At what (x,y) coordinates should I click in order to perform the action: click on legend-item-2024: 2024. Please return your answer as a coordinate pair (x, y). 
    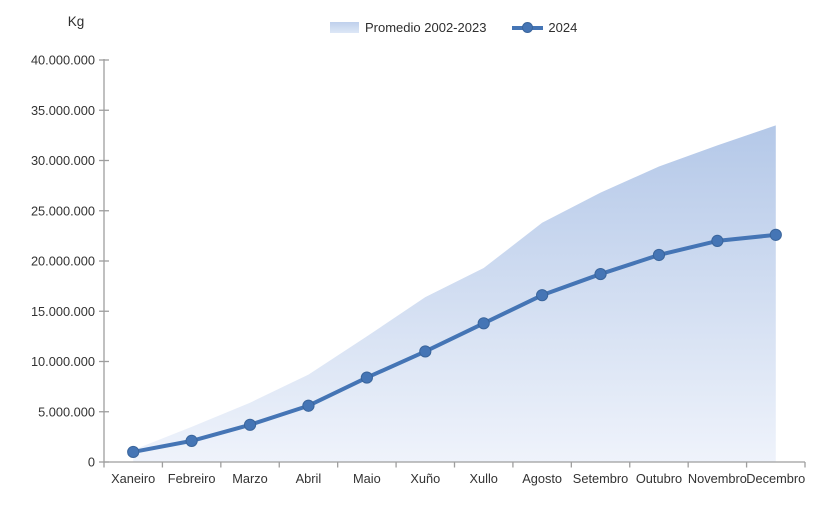
    Looking at the image, I should click on (544, 27).